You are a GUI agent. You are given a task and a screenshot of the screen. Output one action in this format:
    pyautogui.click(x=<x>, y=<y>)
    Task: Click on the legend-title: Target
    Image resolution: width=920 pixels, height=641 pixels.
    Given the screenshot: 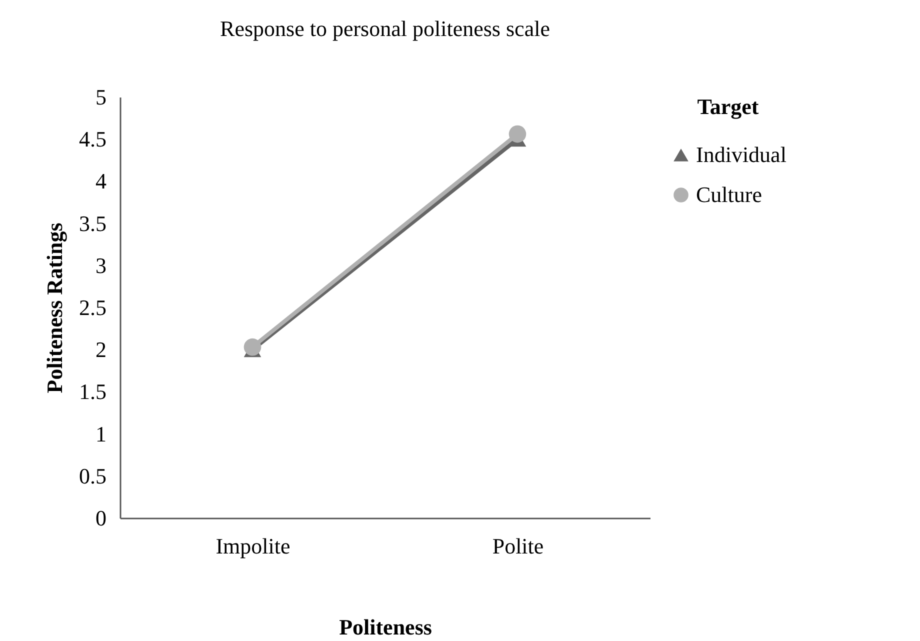 What is the action you would take?
    pyautogui.click(x=728, y=106)
    